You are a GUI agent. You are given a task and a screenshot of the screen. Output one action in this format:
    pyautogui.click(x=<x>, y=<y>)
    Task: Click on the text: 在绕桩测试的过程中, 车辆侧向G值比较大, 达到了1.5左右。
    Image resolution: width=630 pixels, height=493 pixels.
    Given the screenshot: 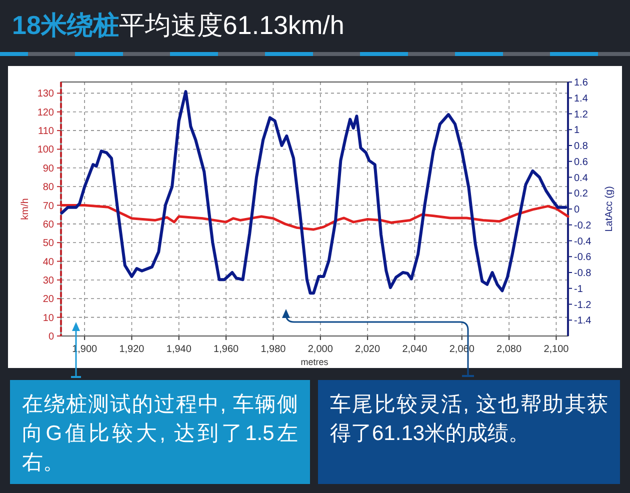 What is the action you would take?
    pyautogui.click(x=160, y=432)
    